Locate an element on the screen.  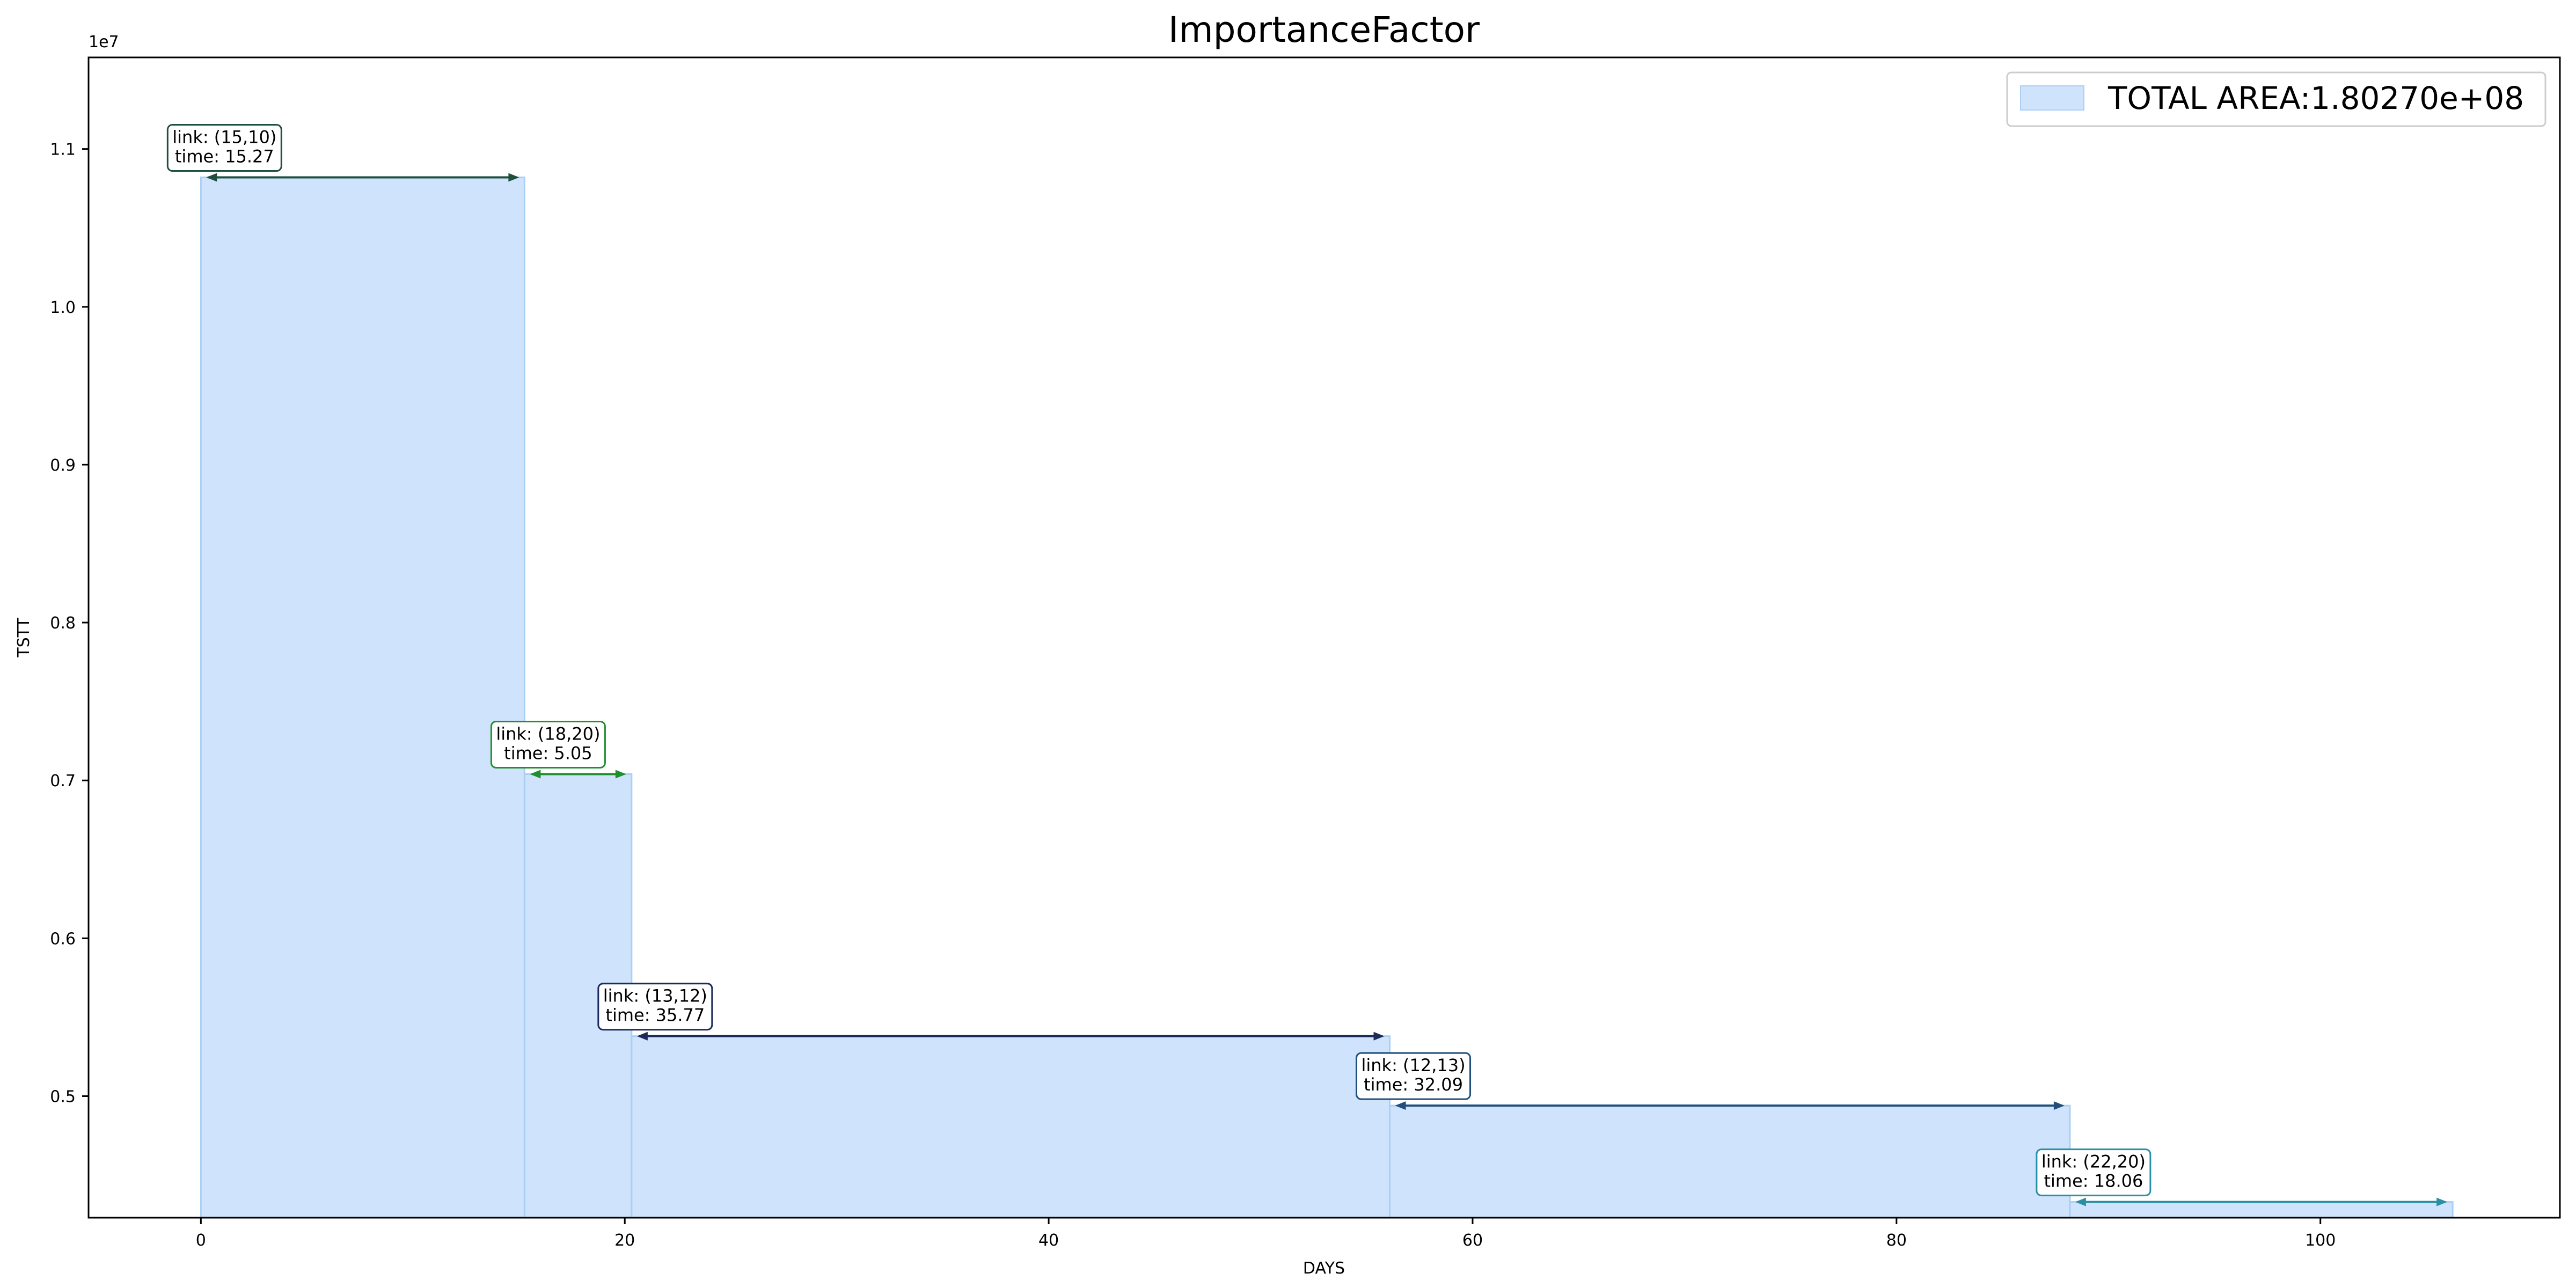
x-tick-label: 60 is located at coordinates (1472, 1240).